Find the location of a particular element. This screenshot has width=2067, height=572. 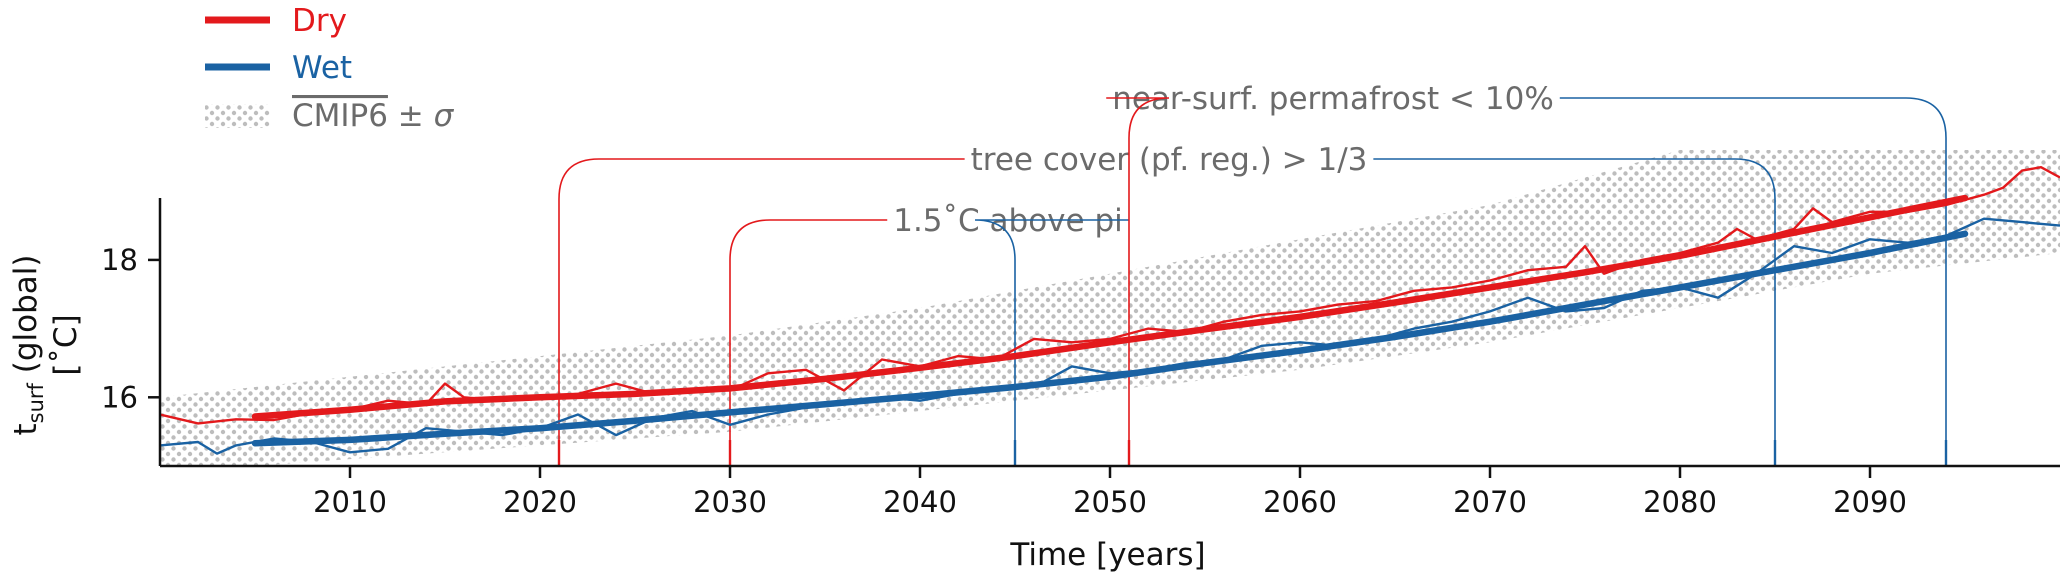

legend-label-cmip6-pm: ± is located at coordinates (411, 116).